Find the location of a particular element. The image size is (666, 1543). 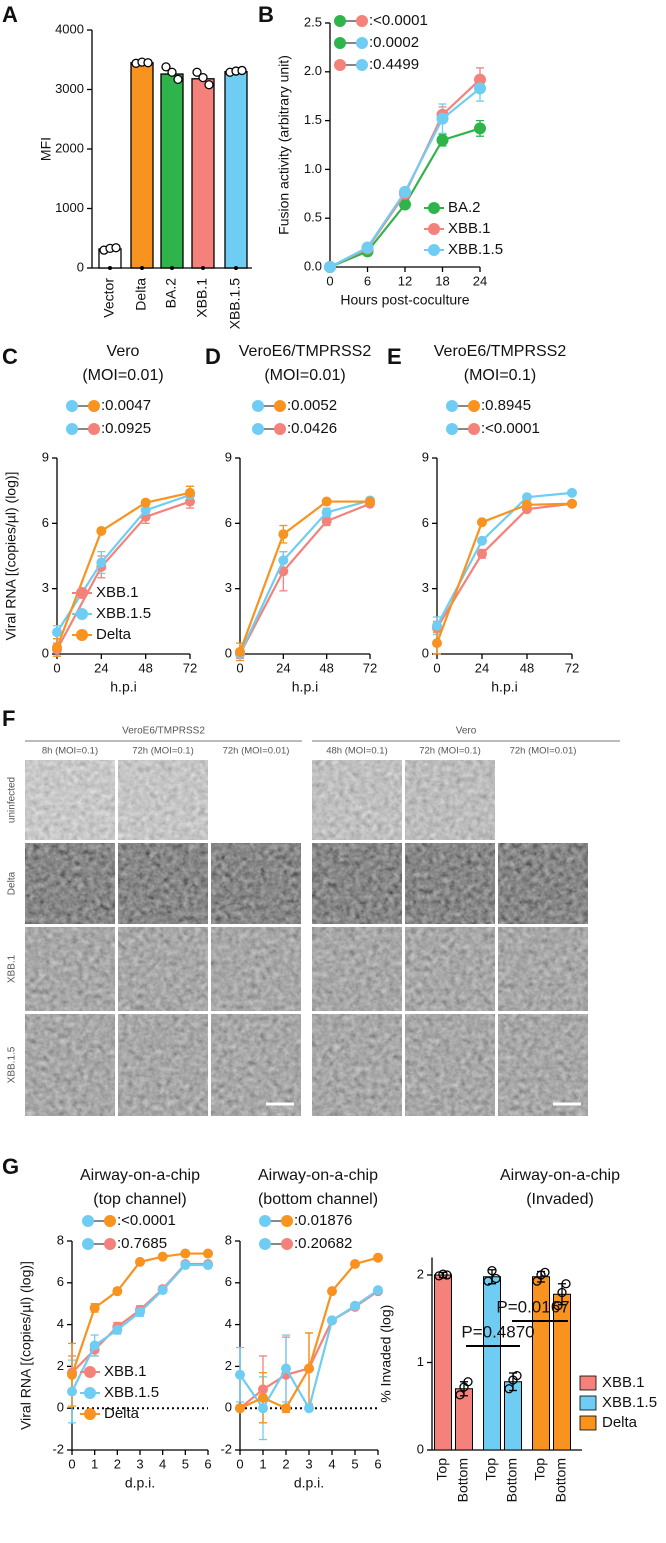

y-axis-label: MFI is located at coordinates (46, 149).